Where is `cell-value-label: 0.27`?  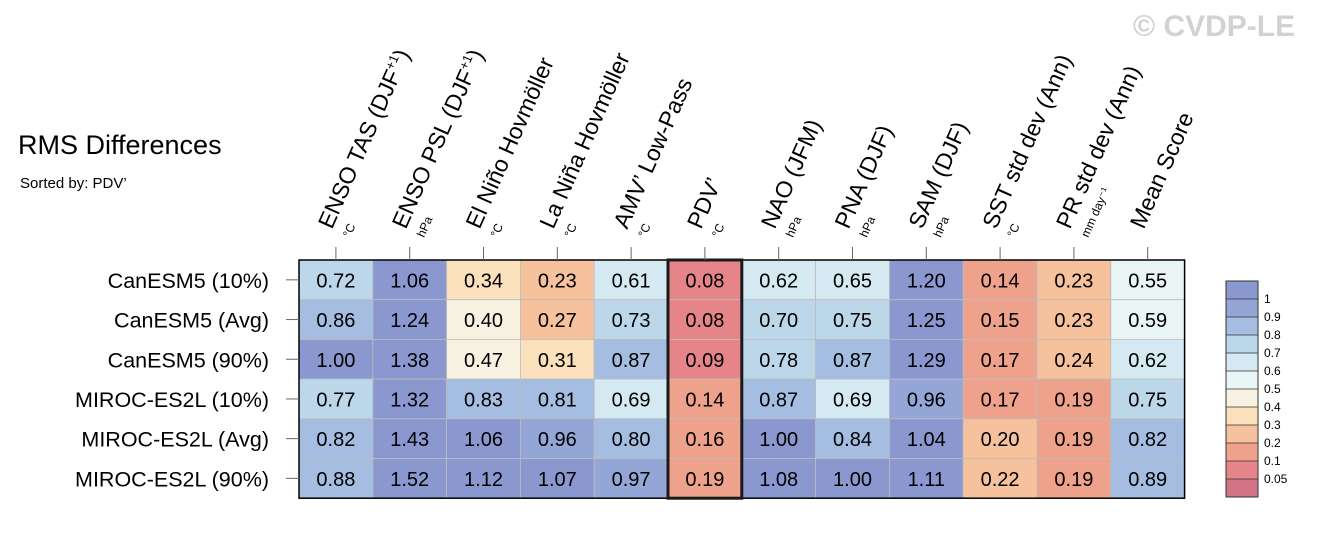
cell-value-label: 0.27 is located at coordinates (557, 321).